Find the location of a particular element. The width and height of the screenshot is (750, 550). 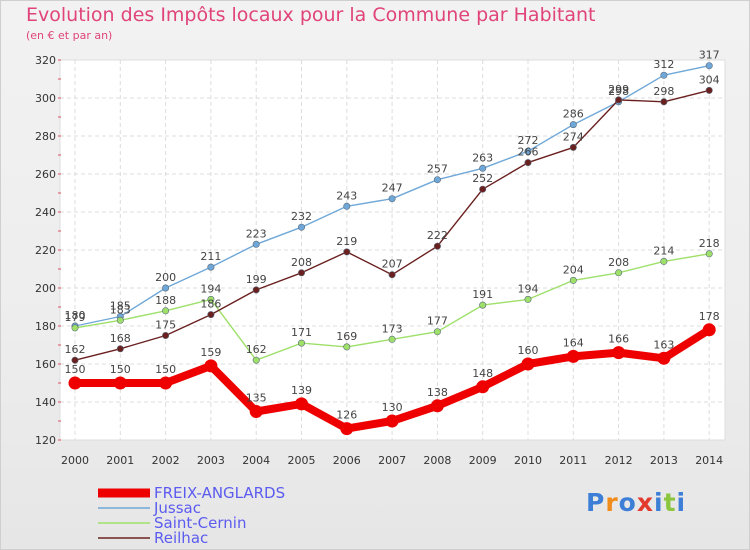

data-label: 214 is located at coordinates (663, 250).